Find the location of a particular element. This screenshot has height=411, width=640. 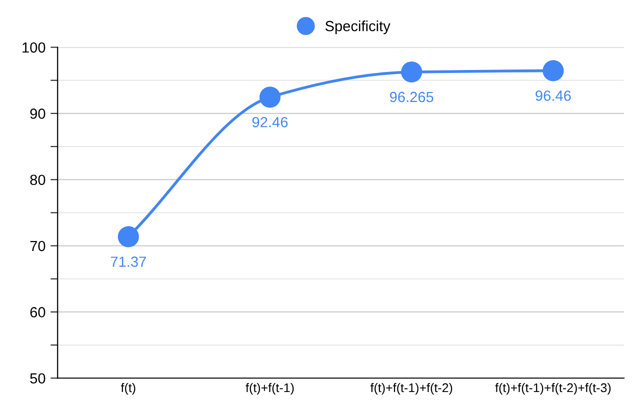

x-tick-label: f(t) is located at coordinates (128, 388).